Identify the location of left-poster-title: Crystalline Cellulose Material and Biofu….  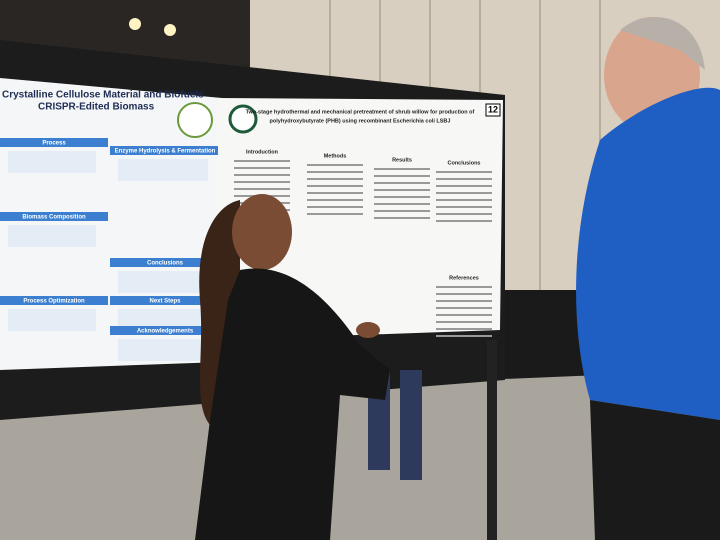
(103, 95).